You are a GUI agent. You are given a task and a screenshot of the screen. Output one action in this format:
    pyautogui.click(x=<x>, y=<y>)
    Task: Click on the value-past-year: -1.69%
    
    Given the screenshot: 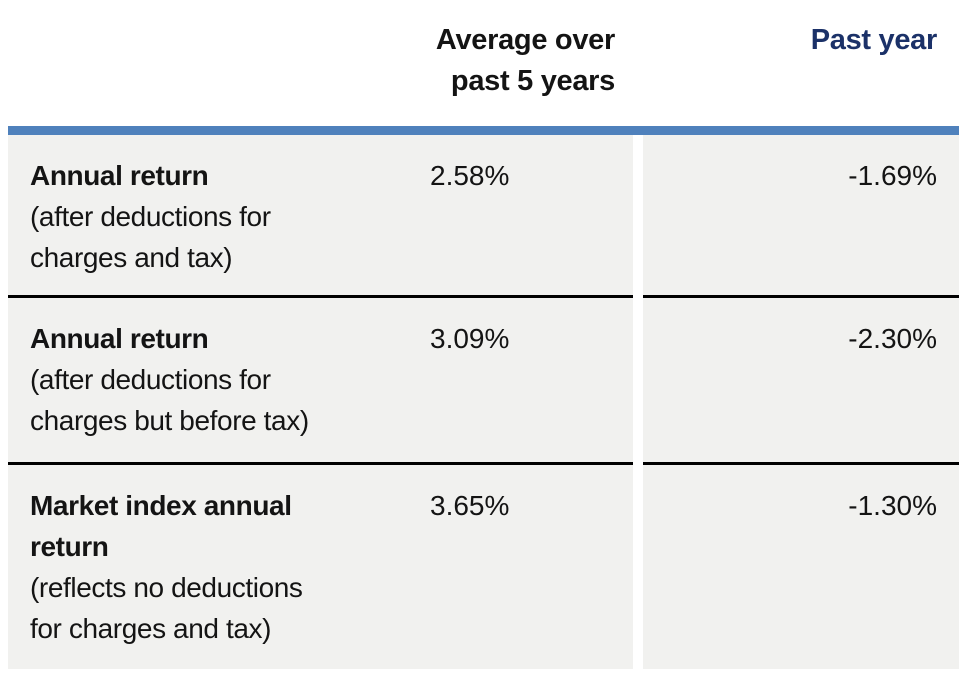 What is the action you would take?
    pyautogui.click(x=892, y=175)
    